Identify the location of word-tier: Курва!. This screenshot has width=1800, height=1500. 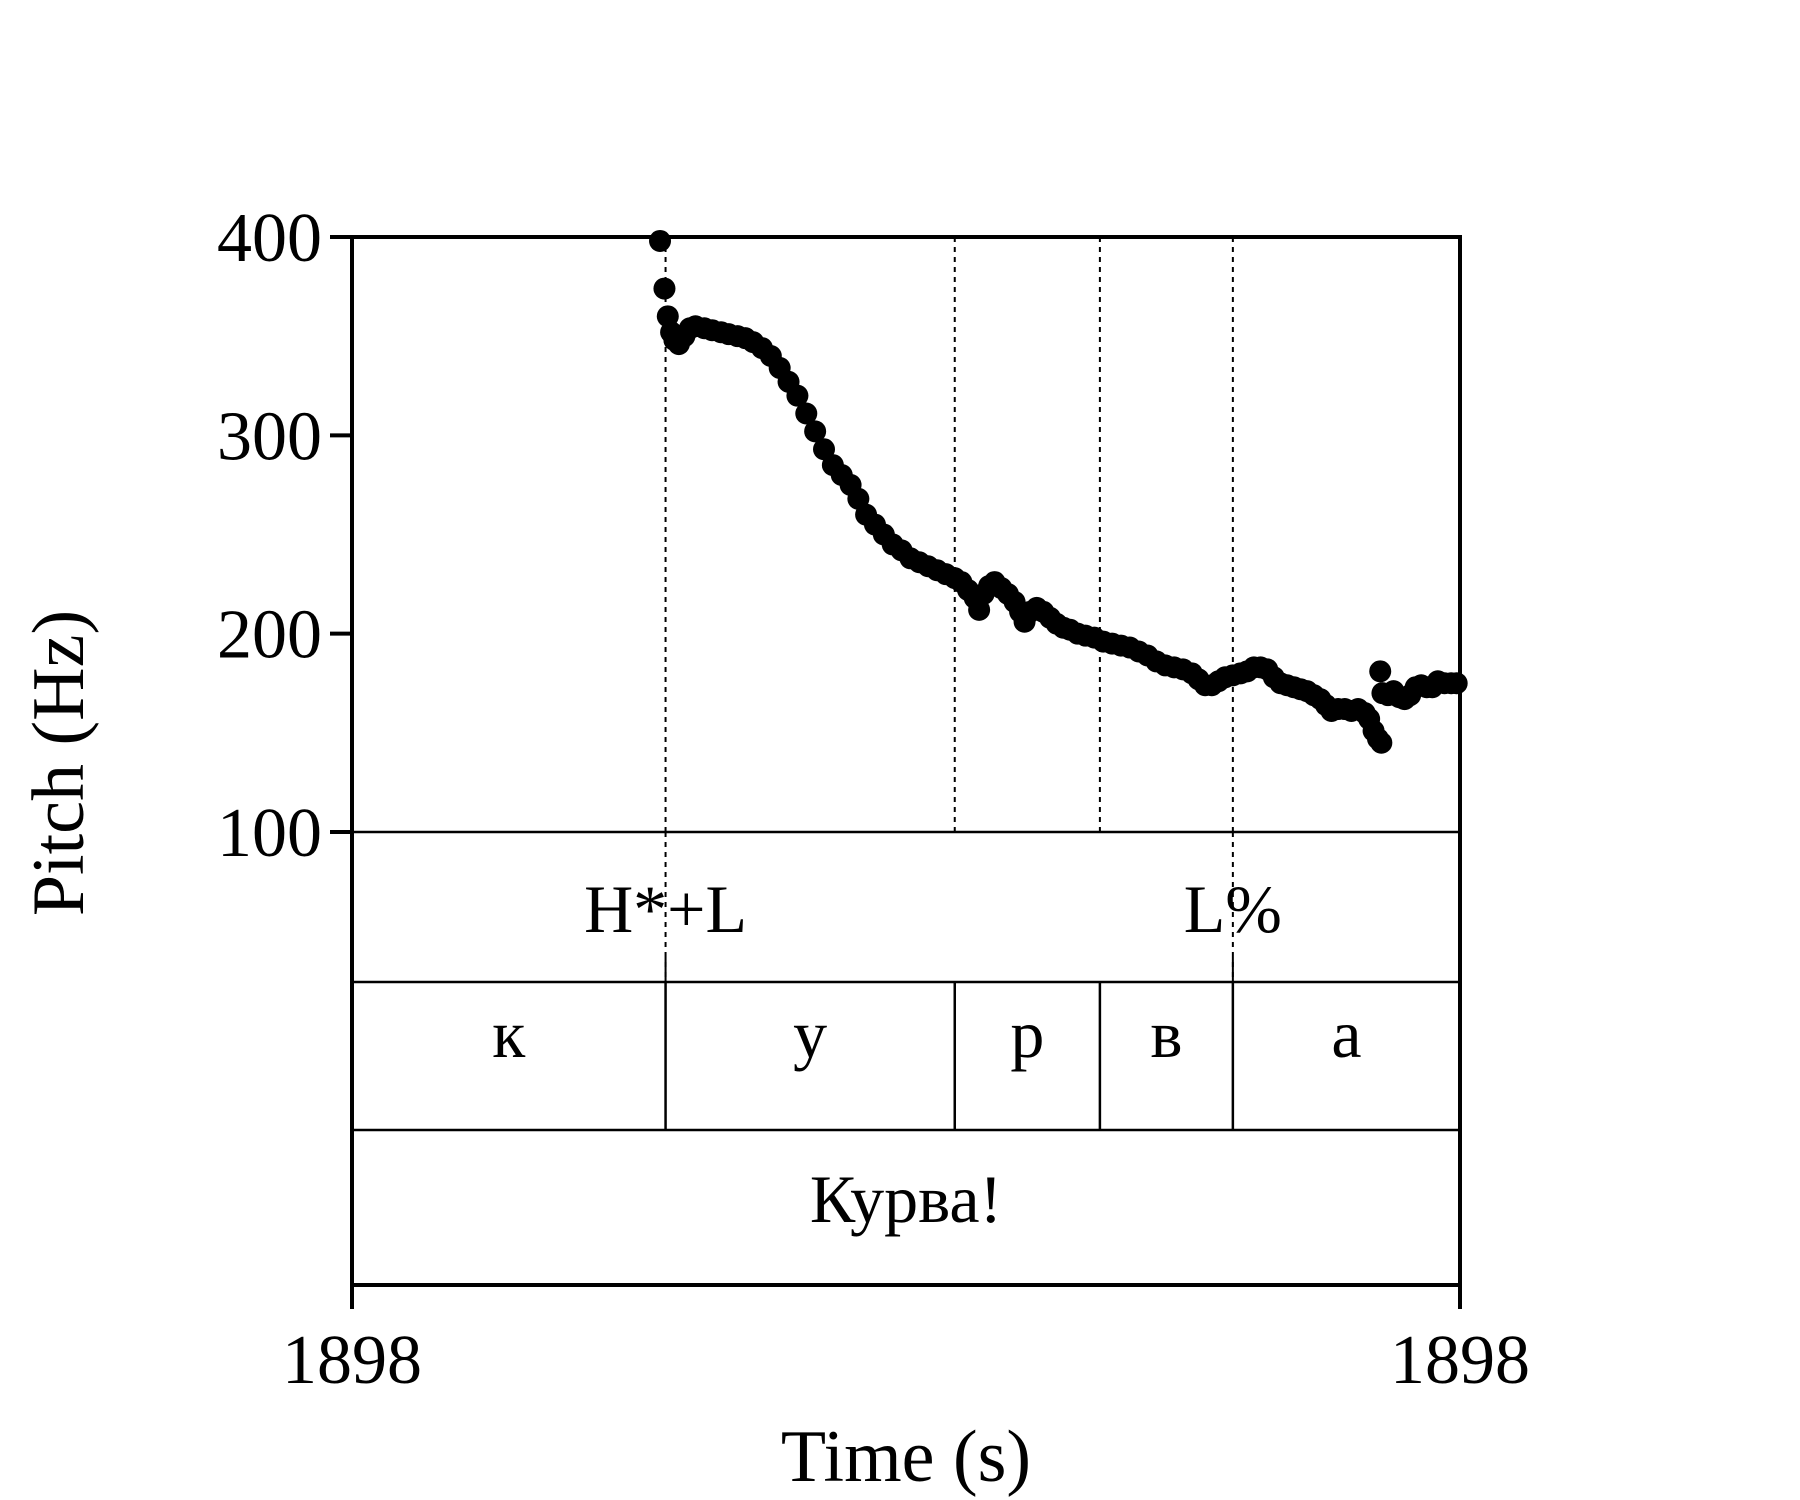
(906, 1199).